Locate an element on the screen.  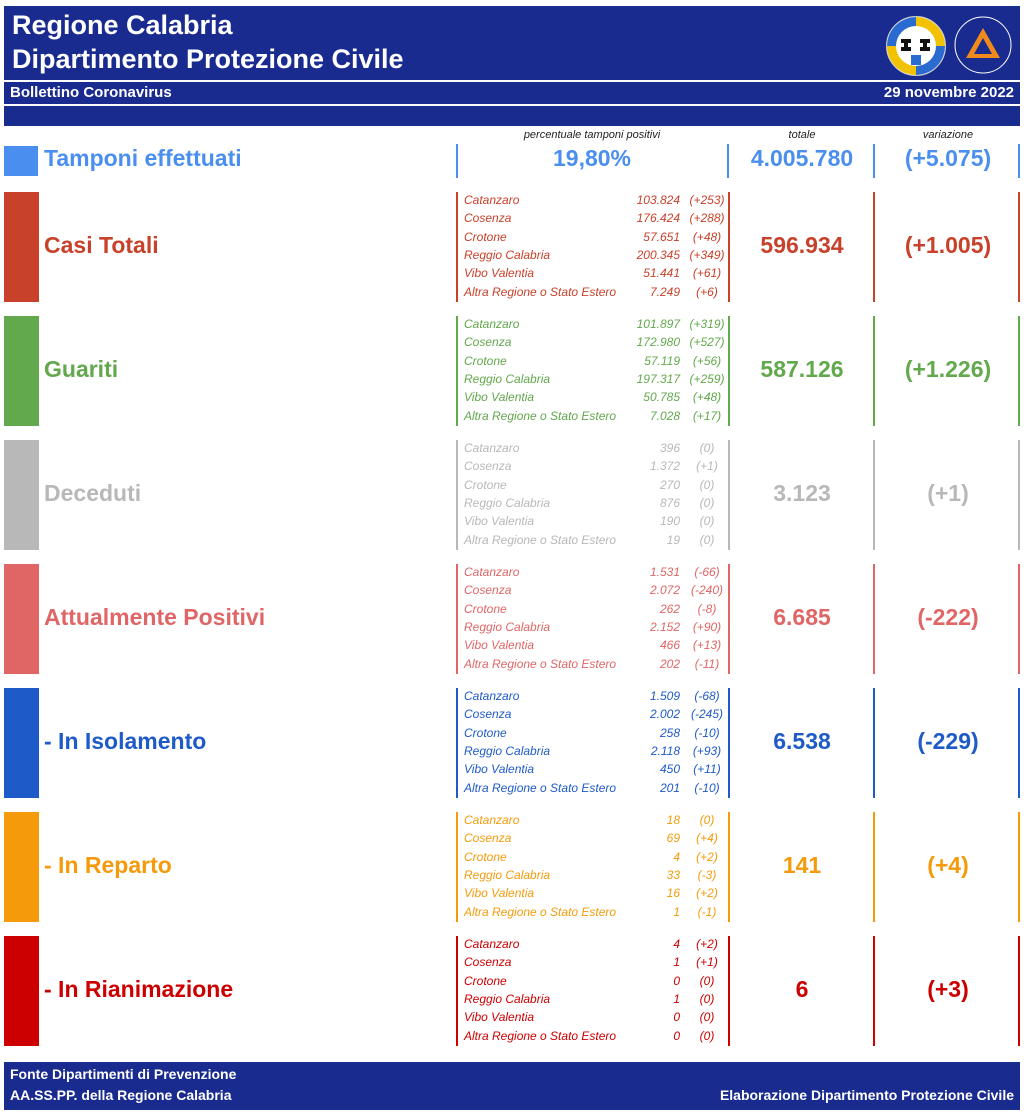
province-delta: (+527) is located at coordinates (707, 342).